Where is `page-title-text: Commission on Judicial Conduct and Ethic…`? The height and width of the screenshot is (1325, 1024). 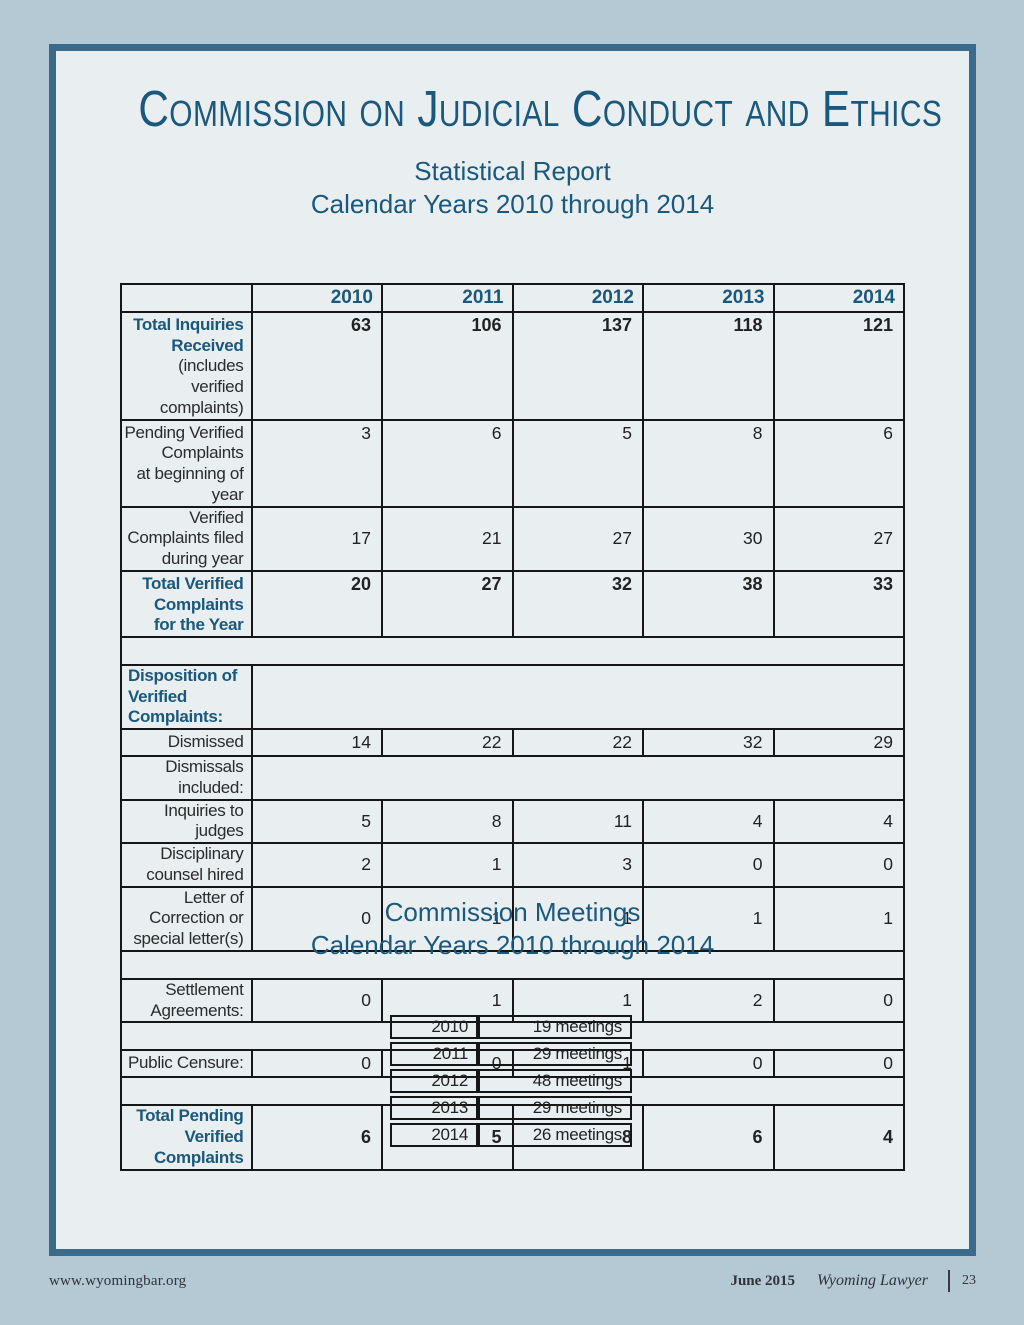 page-title-text: Commission on Judicial Conduct and Ethic… is located at coordinates (540, 108).